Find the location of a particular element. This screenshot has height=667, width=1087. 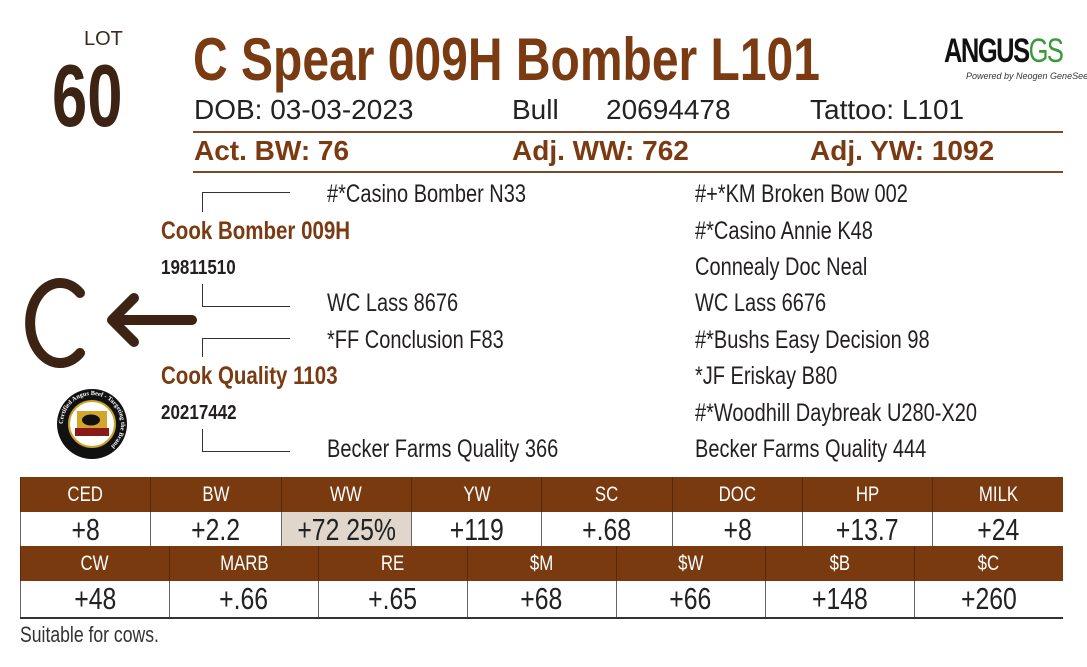

angus-gs-logo: ANGUSGS Powered by Neogen GeneSeek is located at coordinates (1015, 56).